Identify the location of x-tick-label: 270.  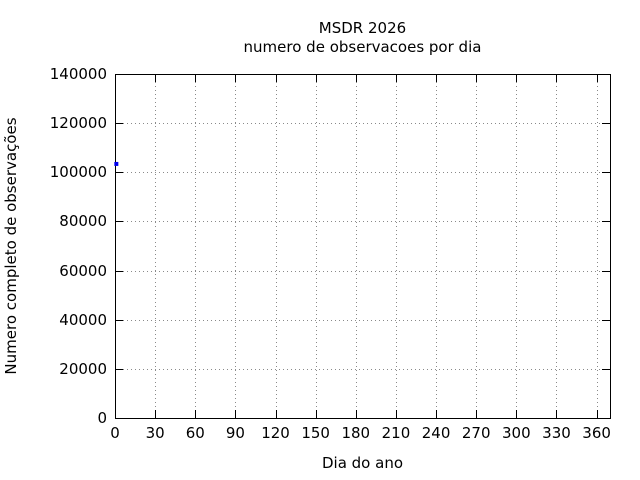
(476, 433).